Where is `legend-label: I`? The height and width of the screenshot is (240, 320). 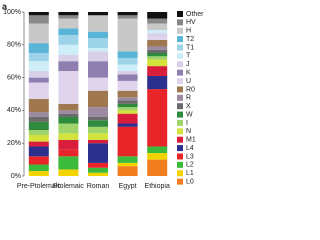
legend-label: I is located at coordinates (187, 123).